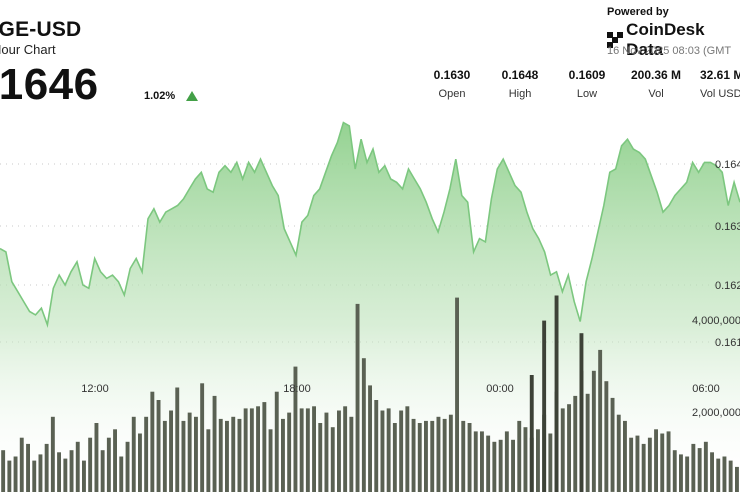 The width and height of the screenshot is (740, 492). I want to click on price-tick-label: 0.164, so click(727, 165).